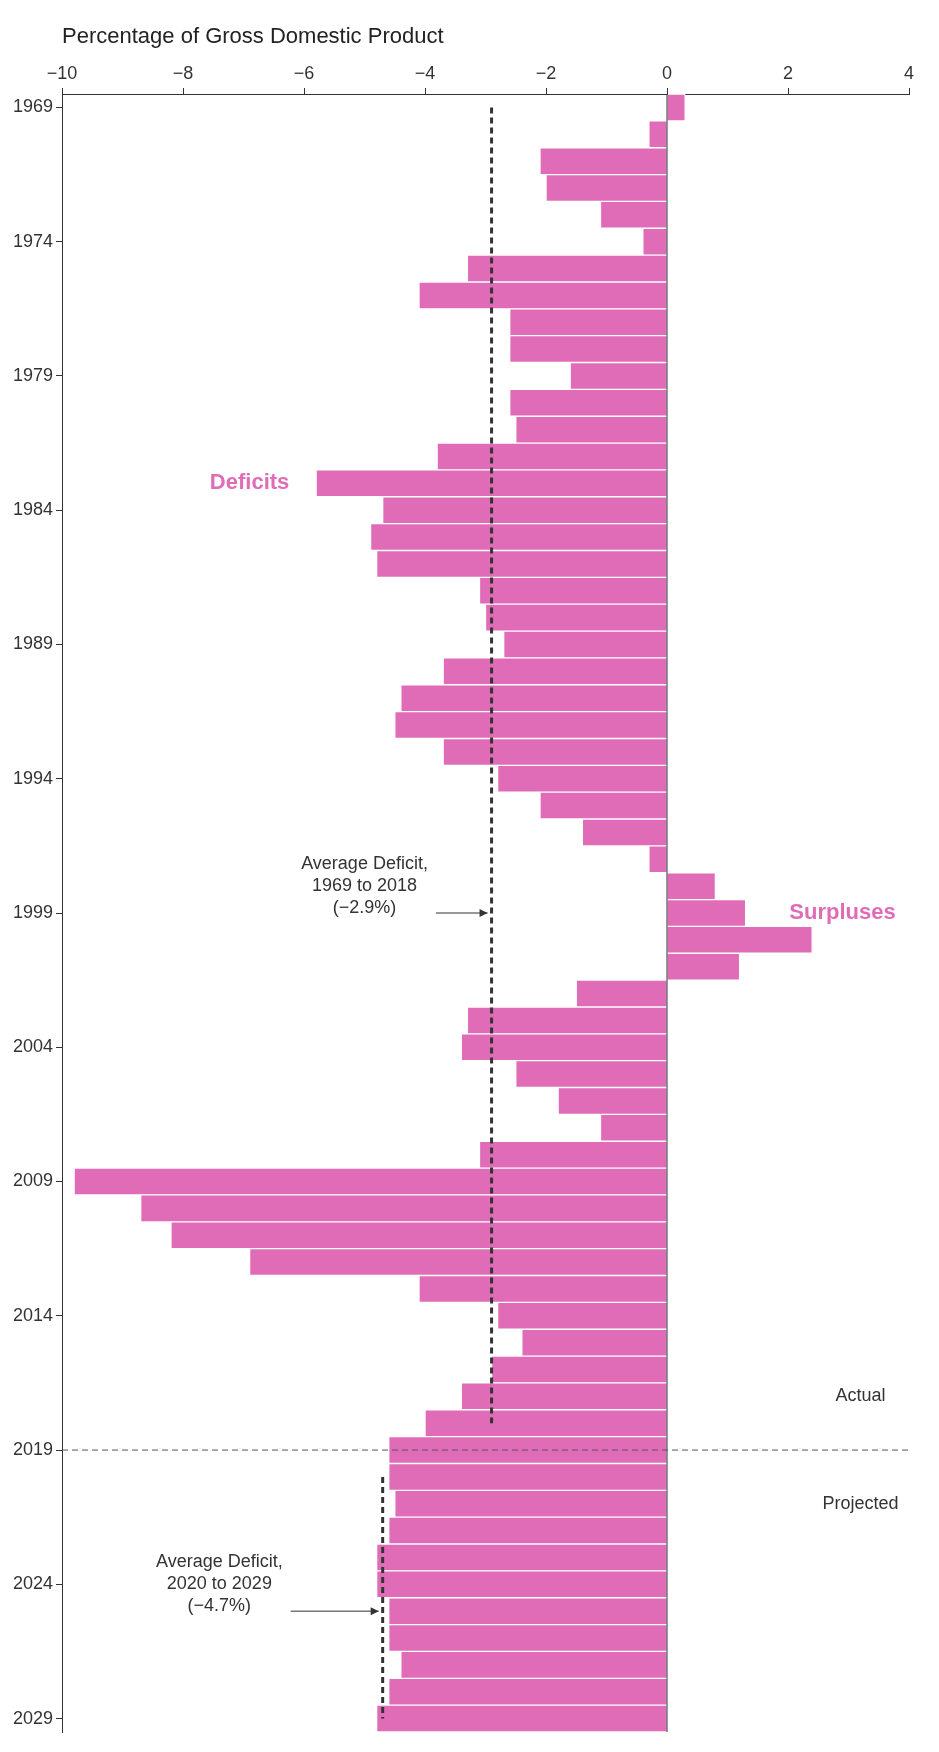 This screenshot has height=1752, width=939. Describe the element at coordinates (667, 73) in the screenshot. I see `x-tick-label: 0` at that location.